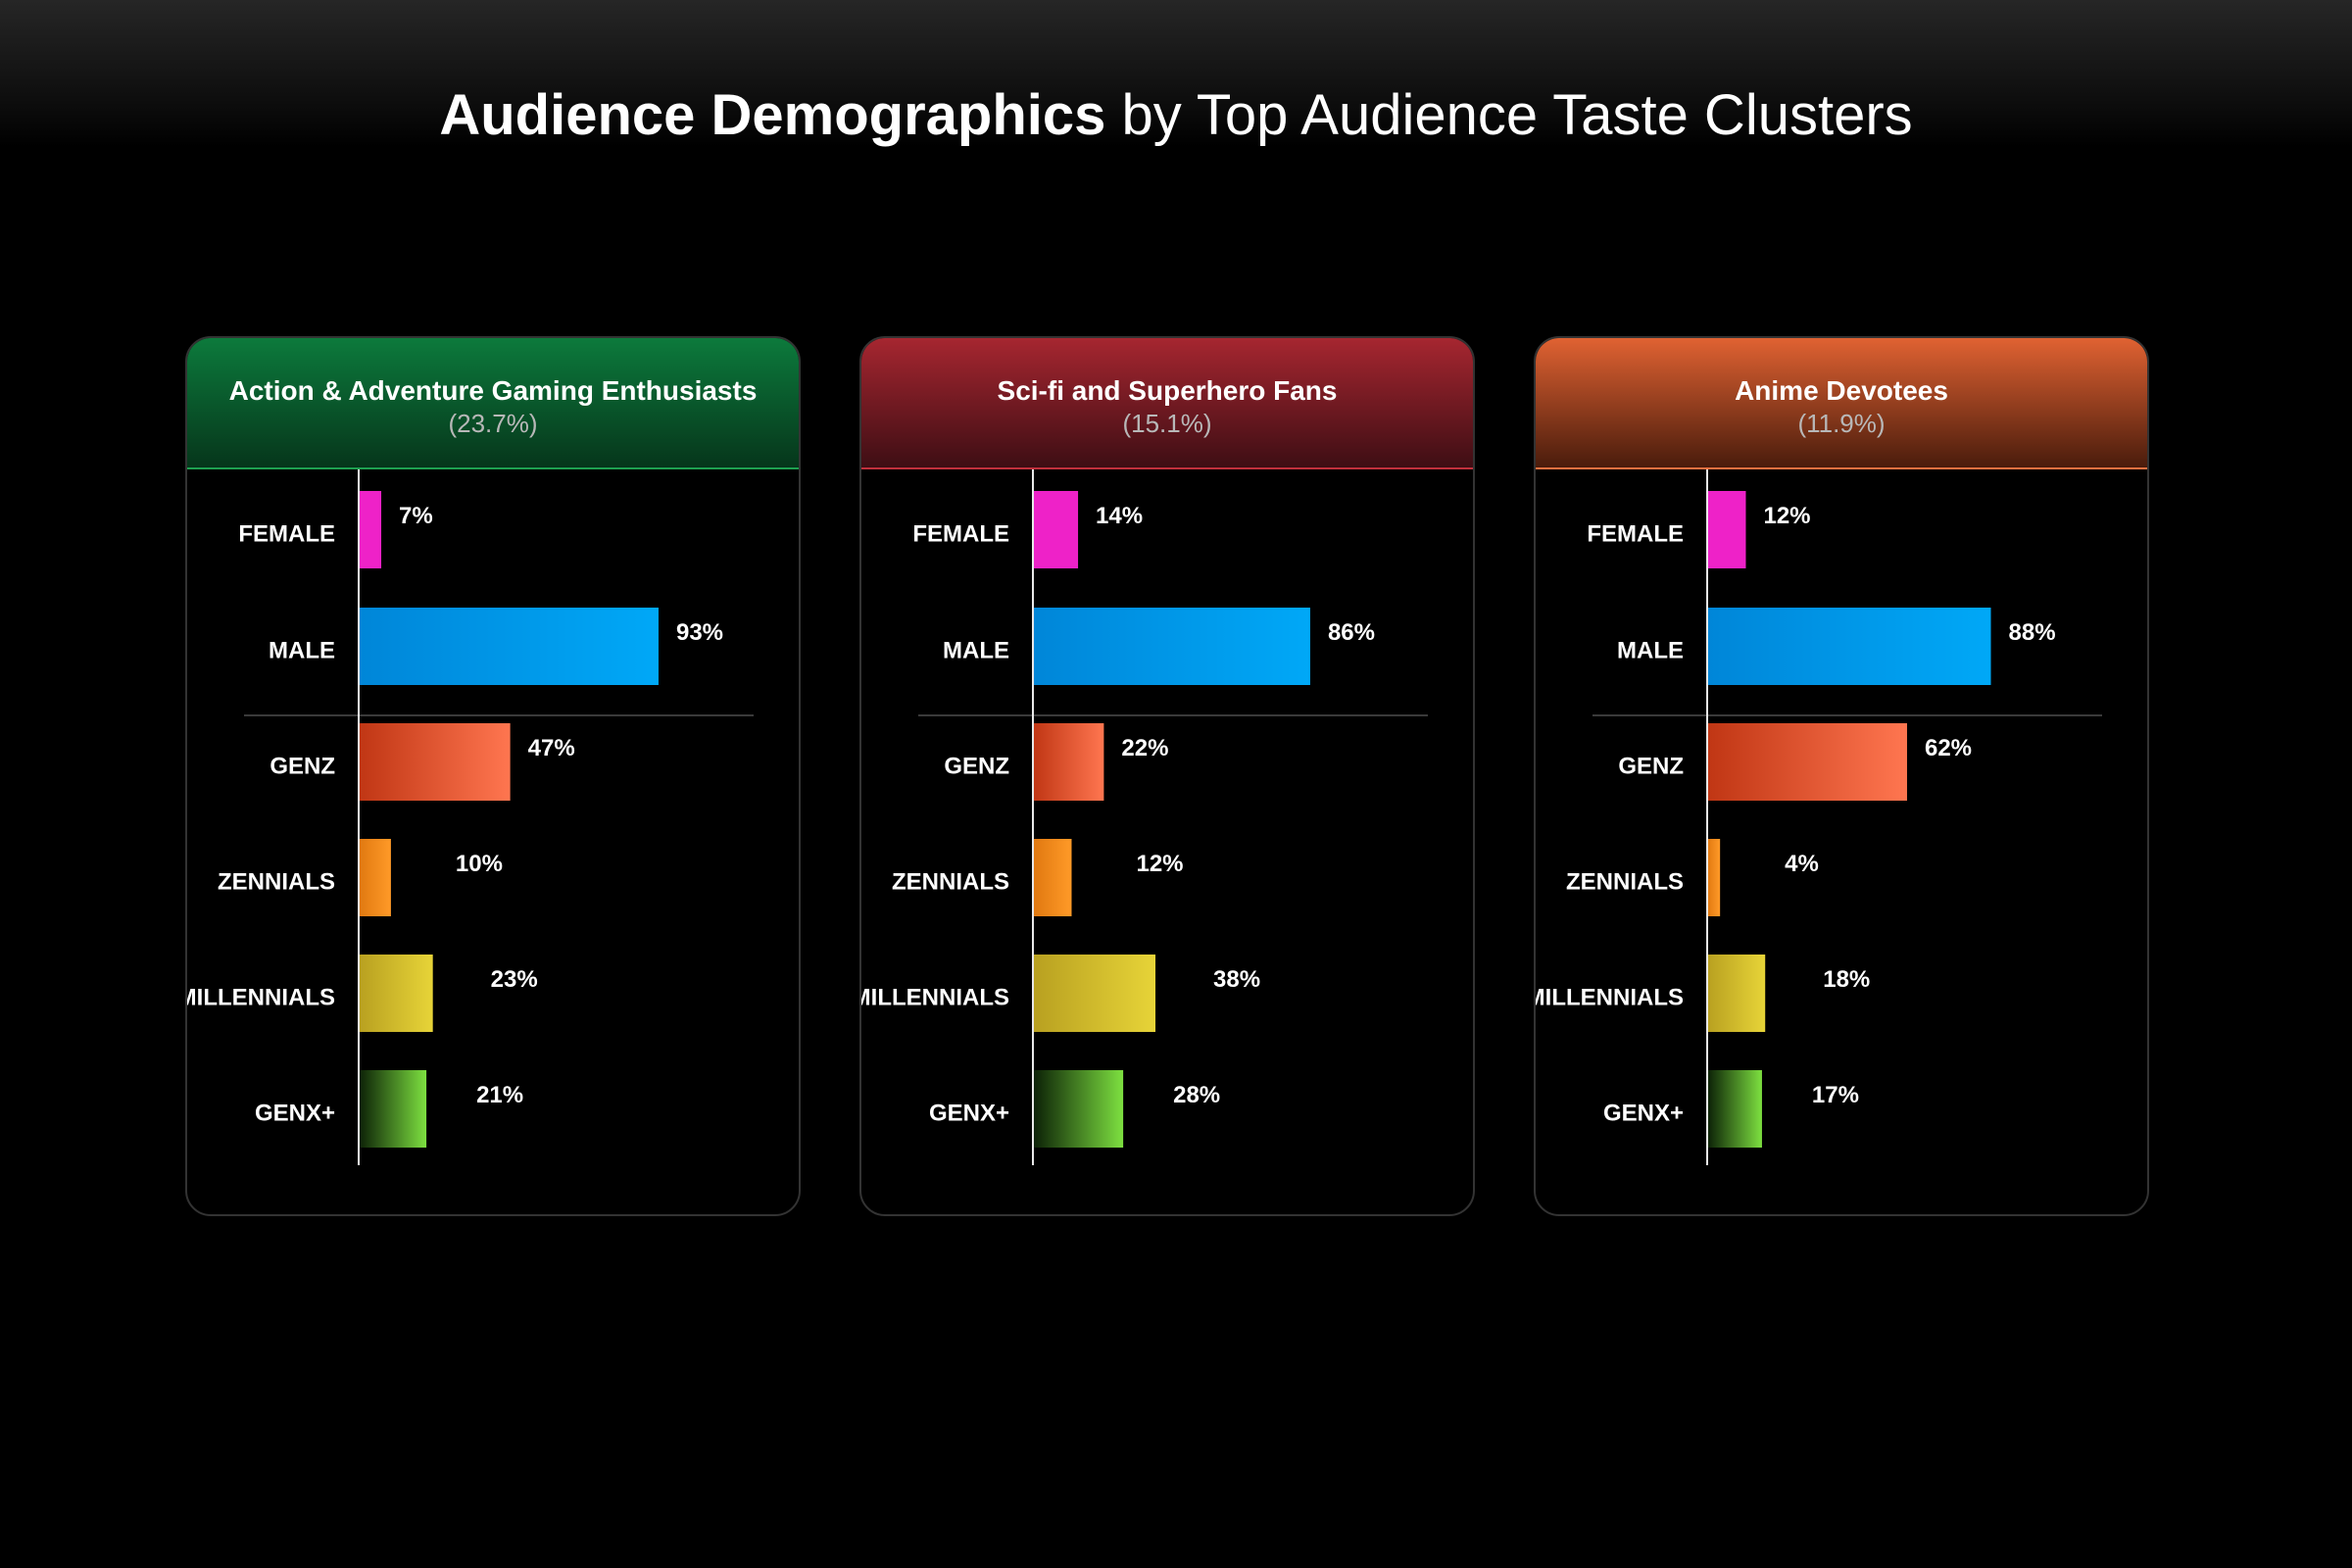  I want to click on panel-header: Anime Devotees (11.9%), so click(1841, 403).